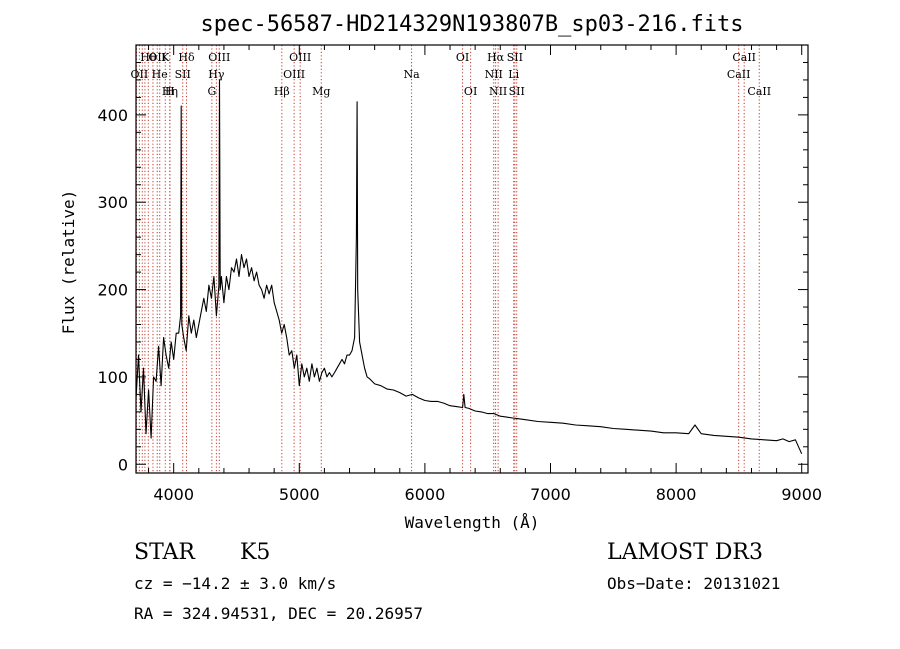 The width and height of the screenshot is (900, 649). Describe the element at coordinates (472, 522) in the screenshot. I see `x-axis-label: Wavelength (Å)` at that location.